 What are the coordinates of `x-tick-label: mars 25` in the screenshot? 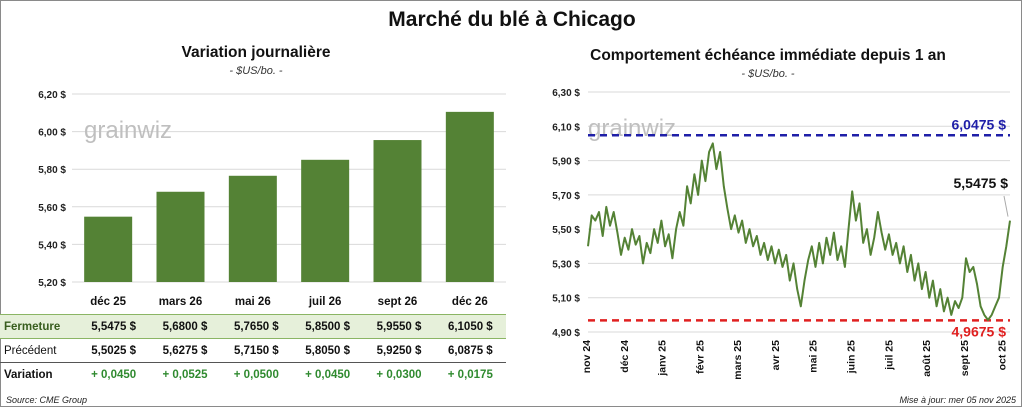 It's located at (738, 360).